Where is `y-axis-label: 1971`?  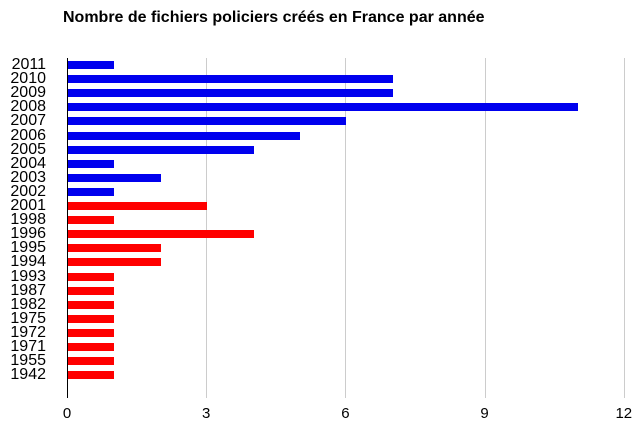
y-axis-label: 1971 is located at coordinates (28, 346).